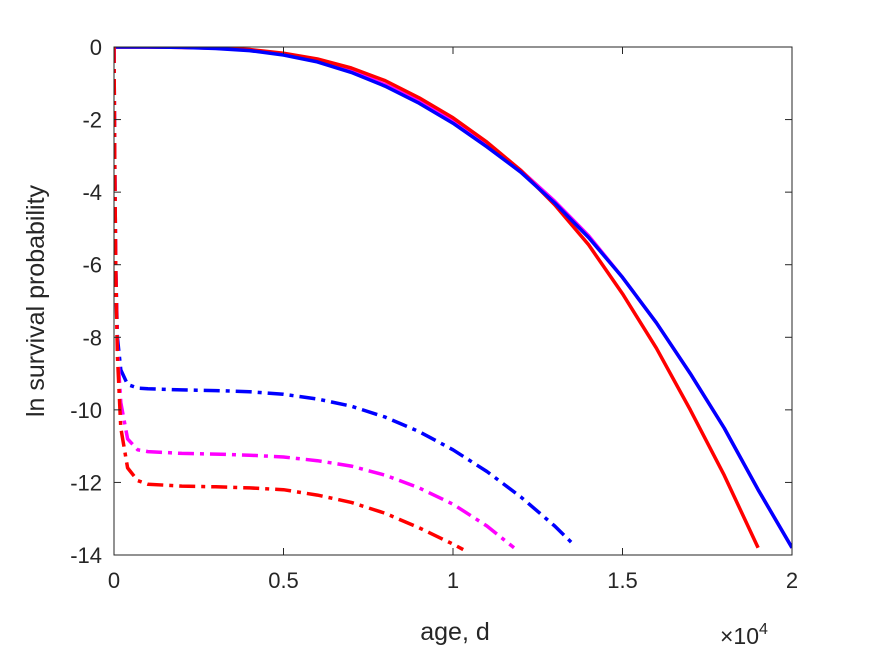 This screenshot has width=875, height=656. Describe the element at coordinates (739, 636) in the screenshot. I see `x-axis-exponent-base: ×10` at that location.